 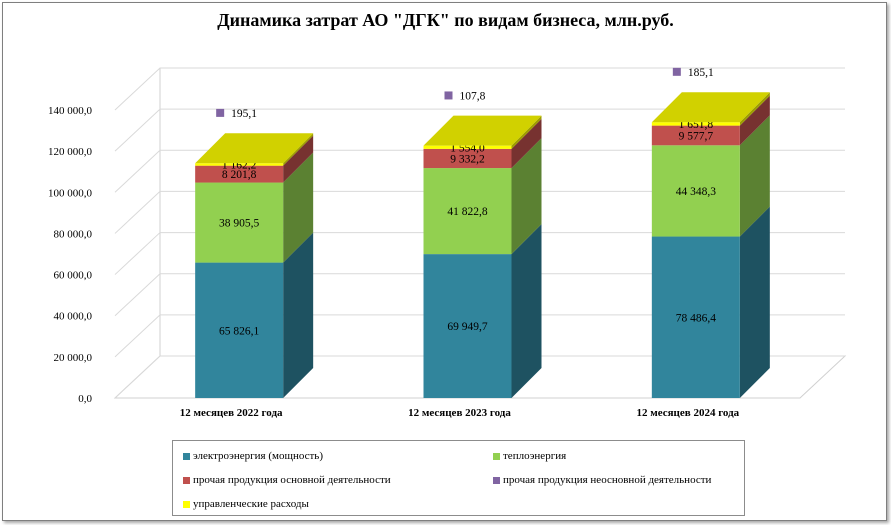 I want to click on y-tick-label: 60 000,0, so click(x=73, y=276).